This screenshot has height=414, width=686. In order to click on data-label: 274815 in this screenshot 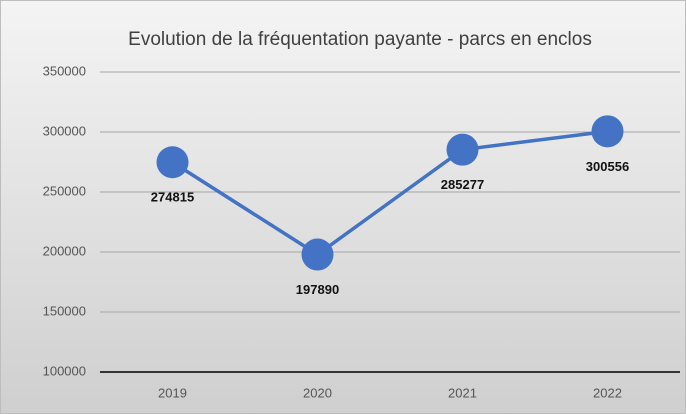, I will do `click(172, 197)`.